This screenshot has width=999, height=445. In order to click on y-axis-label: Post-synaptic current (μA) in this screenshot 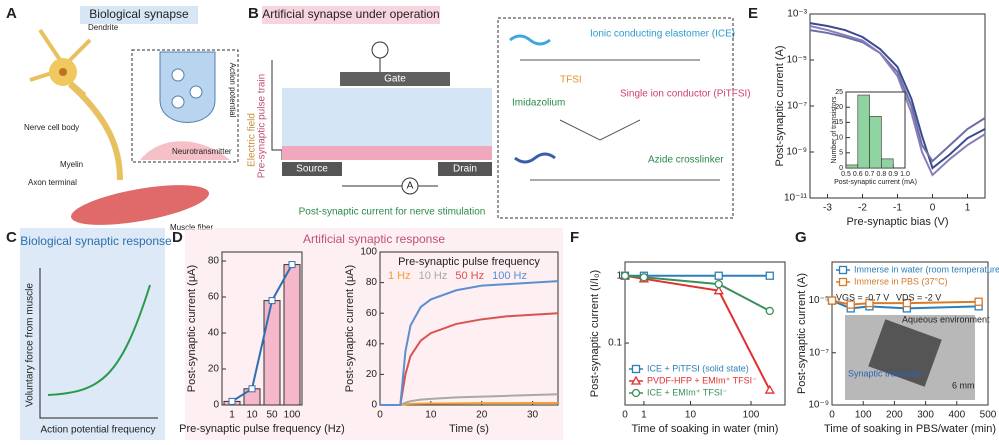, I will do `click(192, 328)`.